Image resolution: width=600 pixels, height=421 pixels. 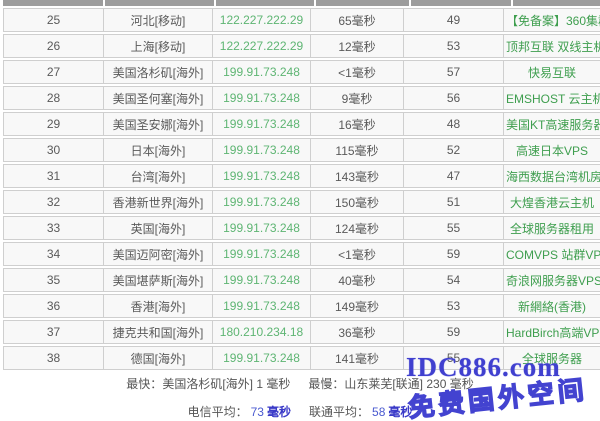 What do you see at coordinates (339, 412) in the screenshot?
I see `unicom-avg-label: 联通平均：` at bounding box center [339, 412].